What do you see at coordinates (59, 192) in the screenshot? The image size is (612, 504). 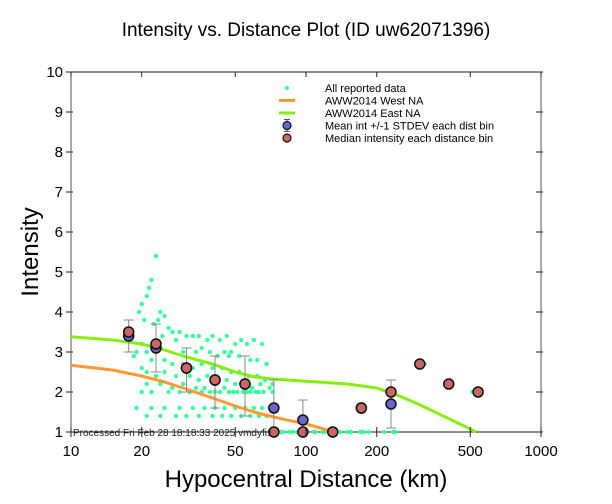 I see `y-tick-label: 7` at bounding box center [59, 192].